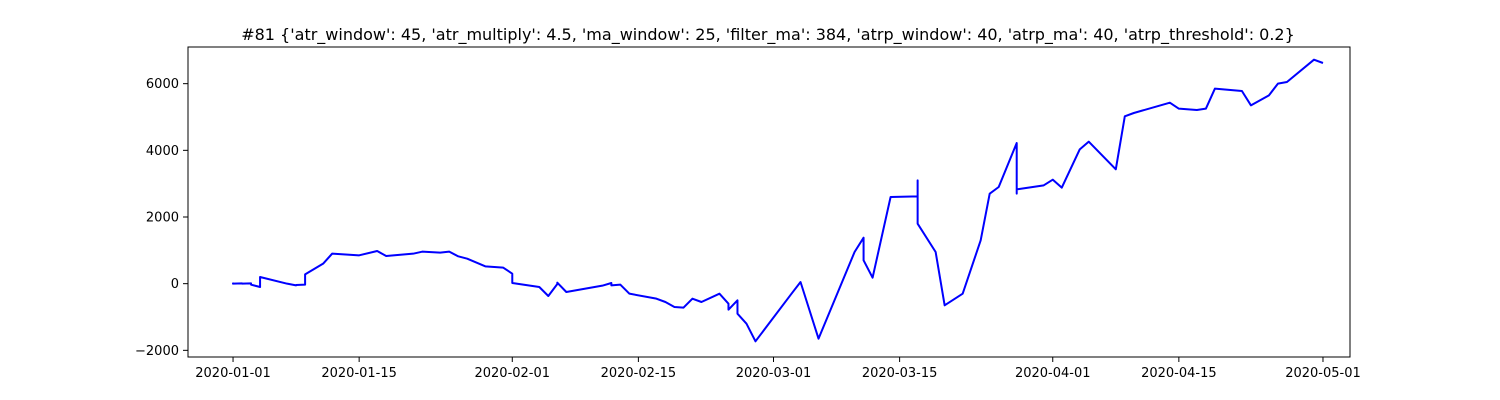  What do you see at coordinates (162, 151) in the screenshot?
I see `y-tick-label: 4000` at bounding box center [162, 151].